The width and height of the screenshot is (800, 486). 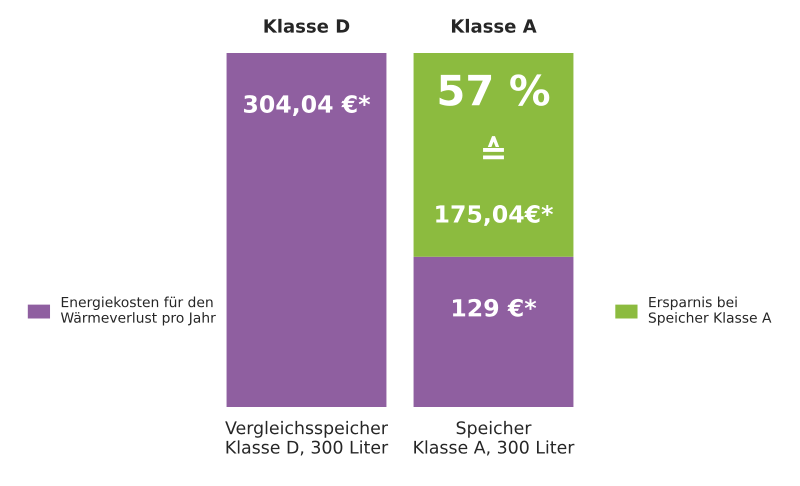 I want to click on x-tick-label: Vergleichsspeicher Klasse D, 300 Liter, so click(x=306, y=438).